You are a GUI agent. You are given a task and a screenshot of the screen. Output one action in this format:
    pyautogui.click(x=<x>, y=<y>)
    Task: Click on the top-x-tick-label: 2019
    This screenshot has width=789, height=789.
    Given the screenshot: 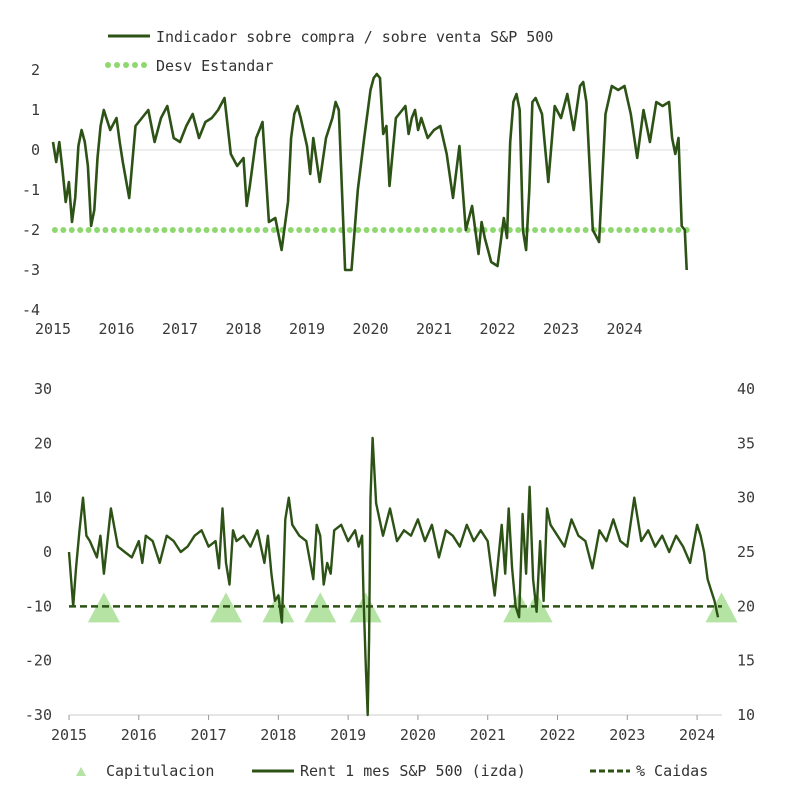 What is the action you would take?
    pyautogui.click(x=307, y=329)
    